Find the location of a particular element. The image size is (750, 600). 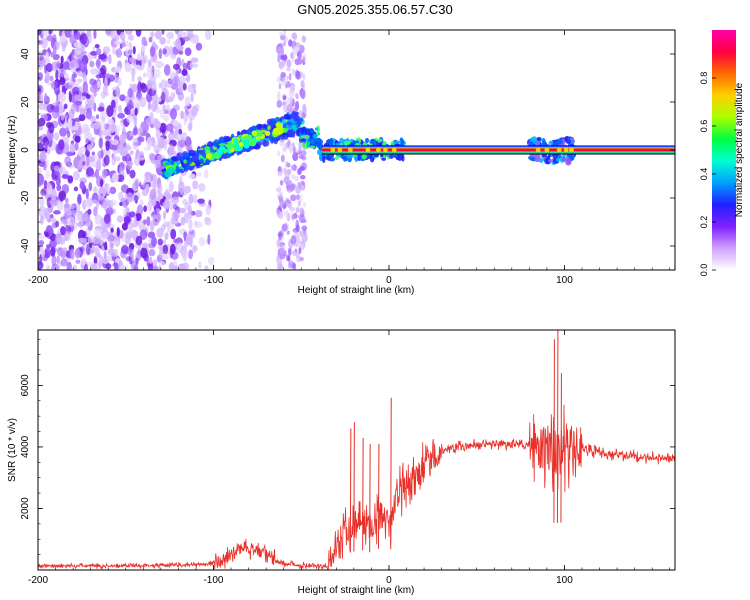

cluster-blob-right is located at coordinates (568, 162).